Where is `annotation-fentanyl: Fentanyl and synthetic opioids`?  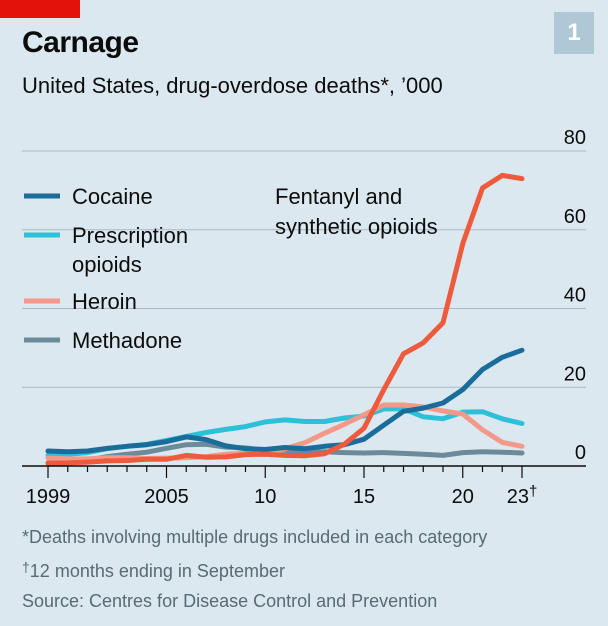 annotation-fentanyl: Fentanyl and synthetic opioids is located at coordinates (356, 211).